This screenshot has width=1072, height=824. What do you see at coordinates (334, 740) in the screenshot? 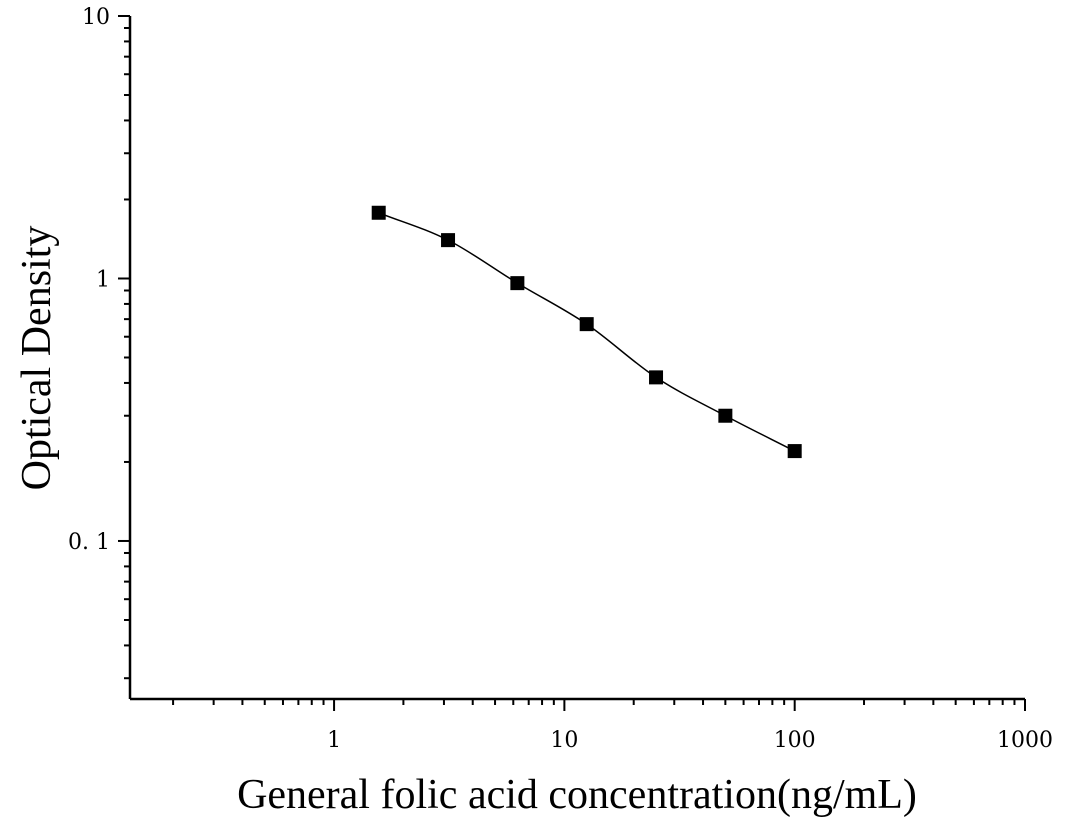
I see `x-tick-label: 1` at bounding box center [334, 740].